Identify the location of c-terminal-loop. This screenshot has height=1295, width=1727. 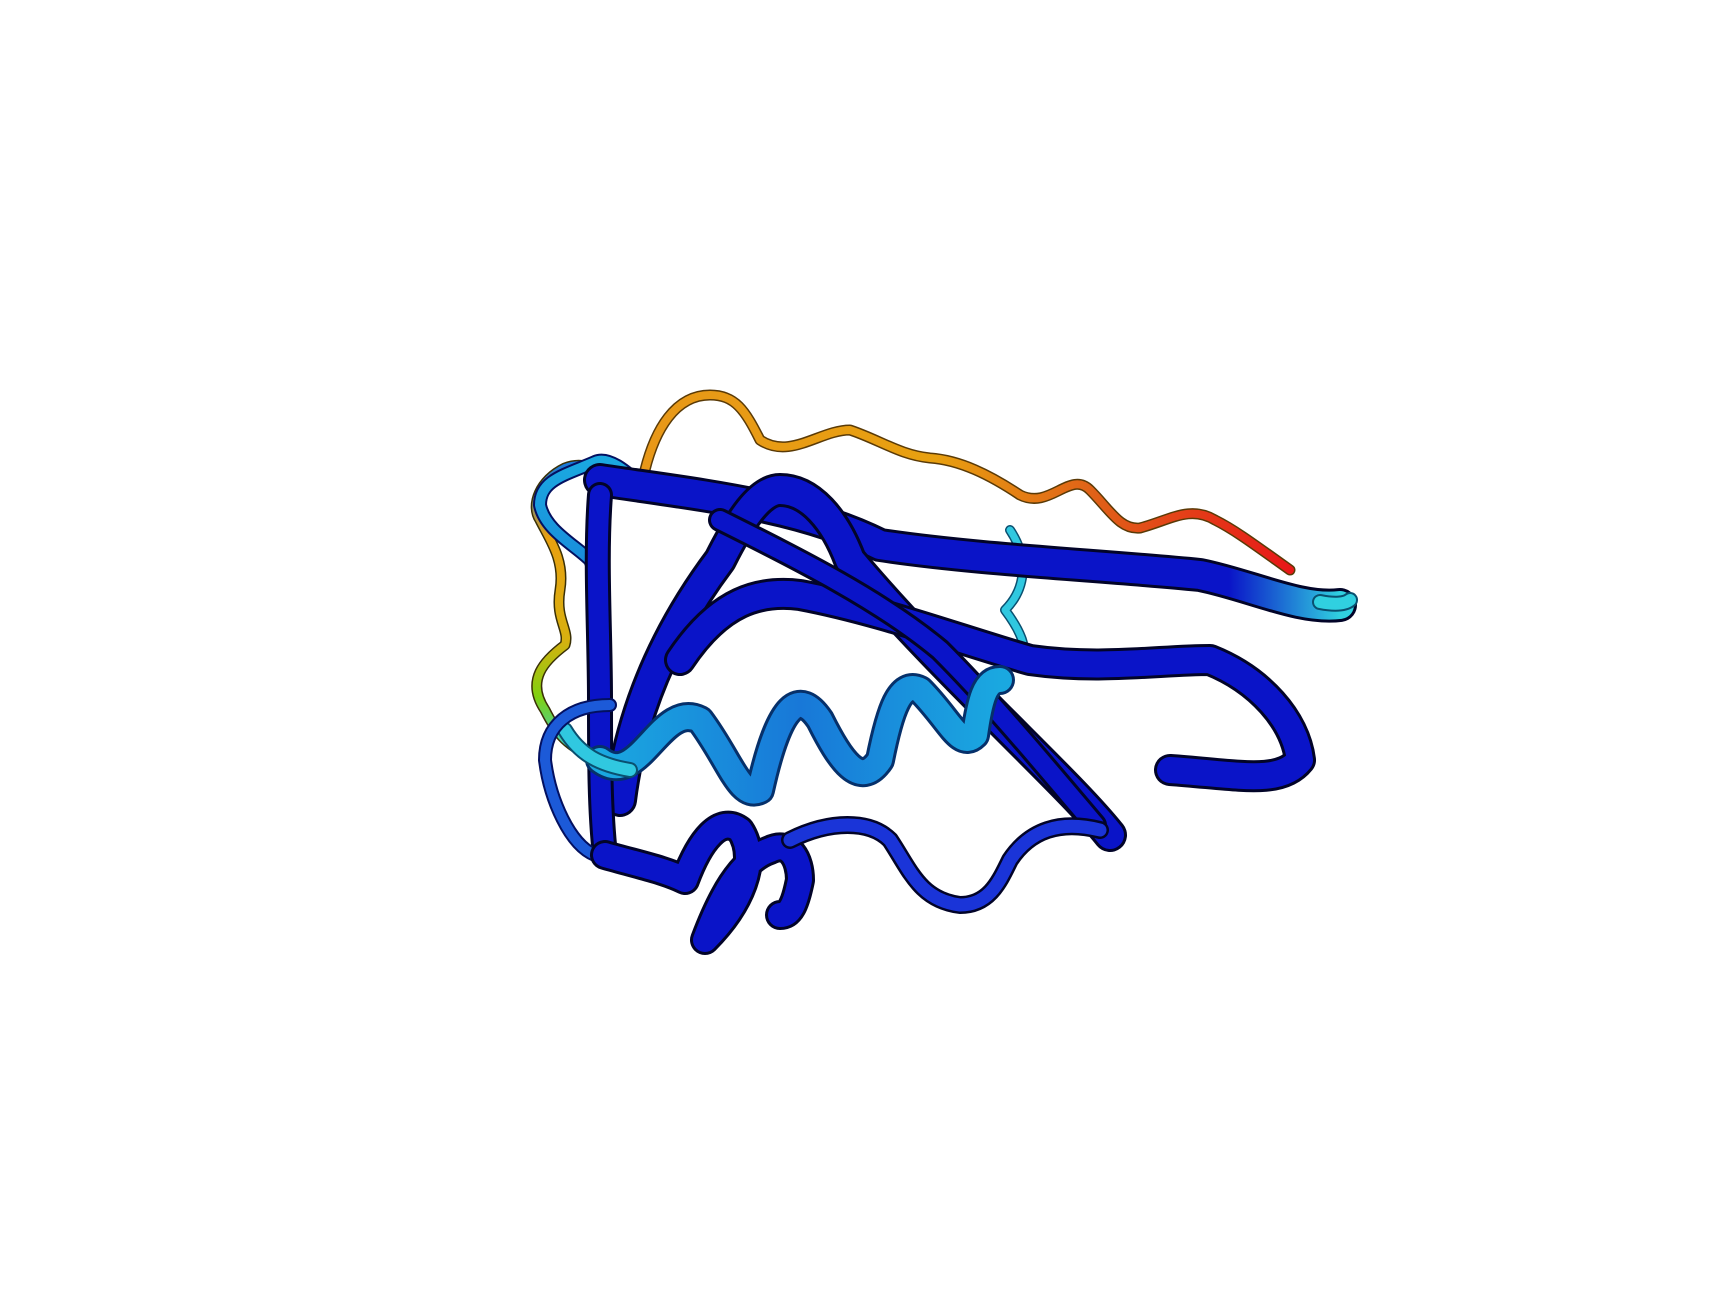
(967, 482).